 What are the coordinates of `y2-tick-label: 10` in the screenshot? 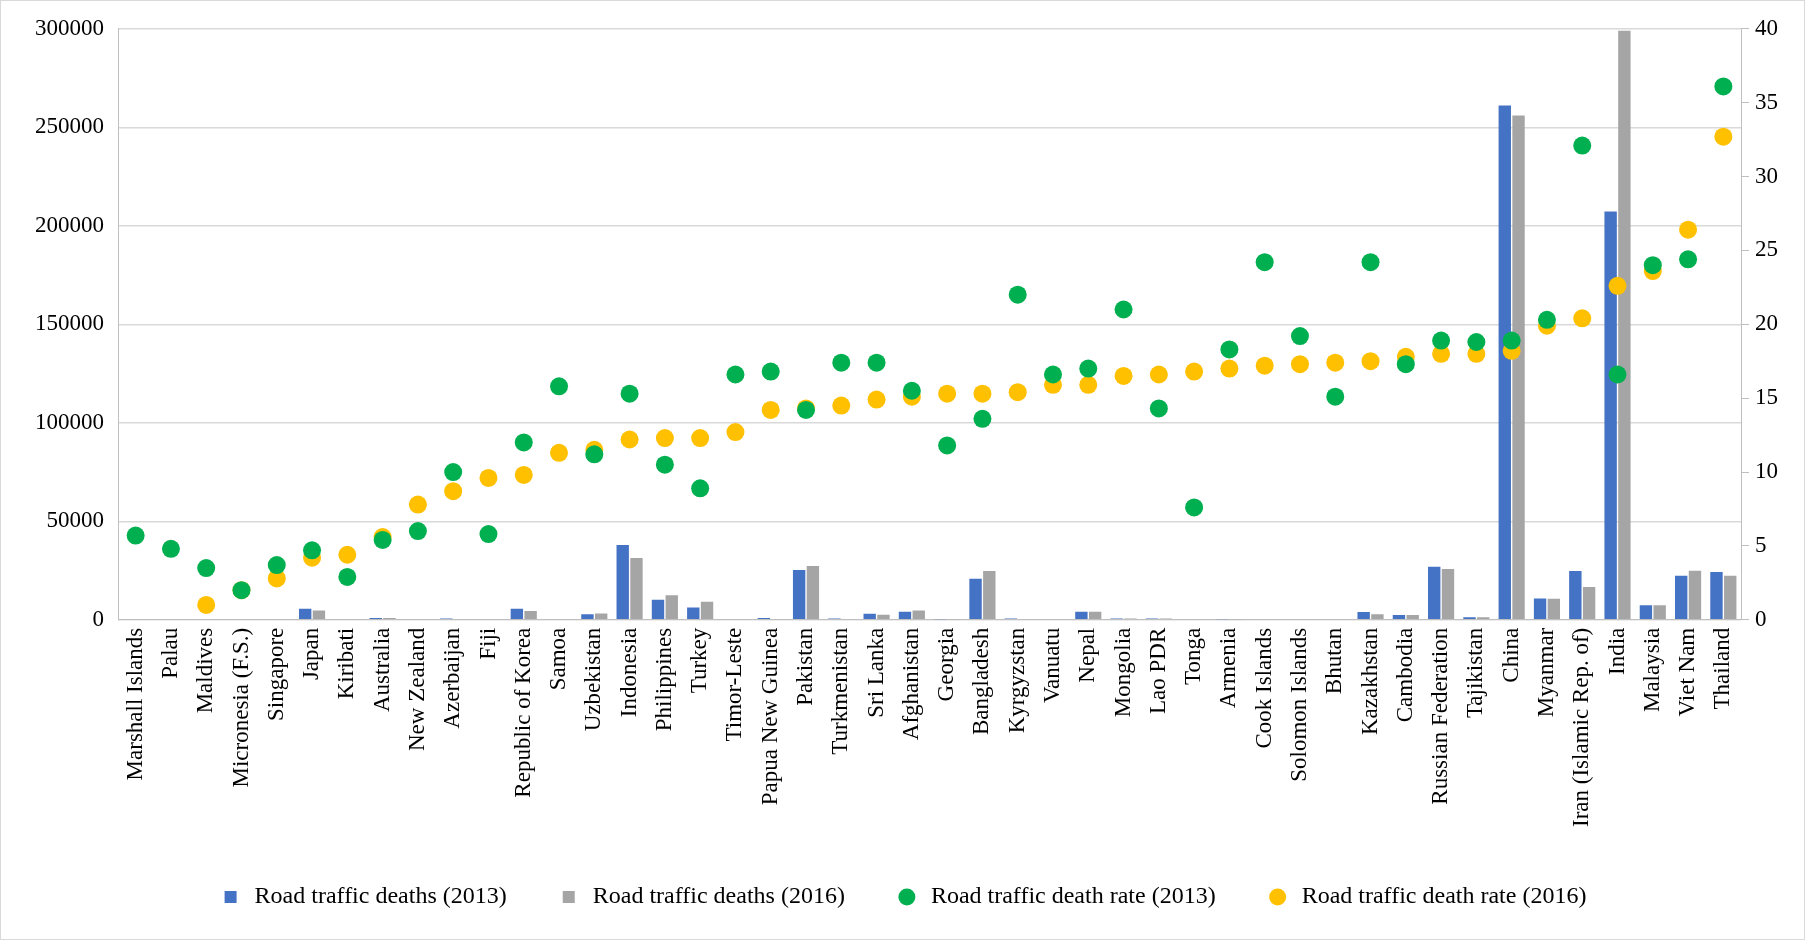 It's located at (1766, 471).